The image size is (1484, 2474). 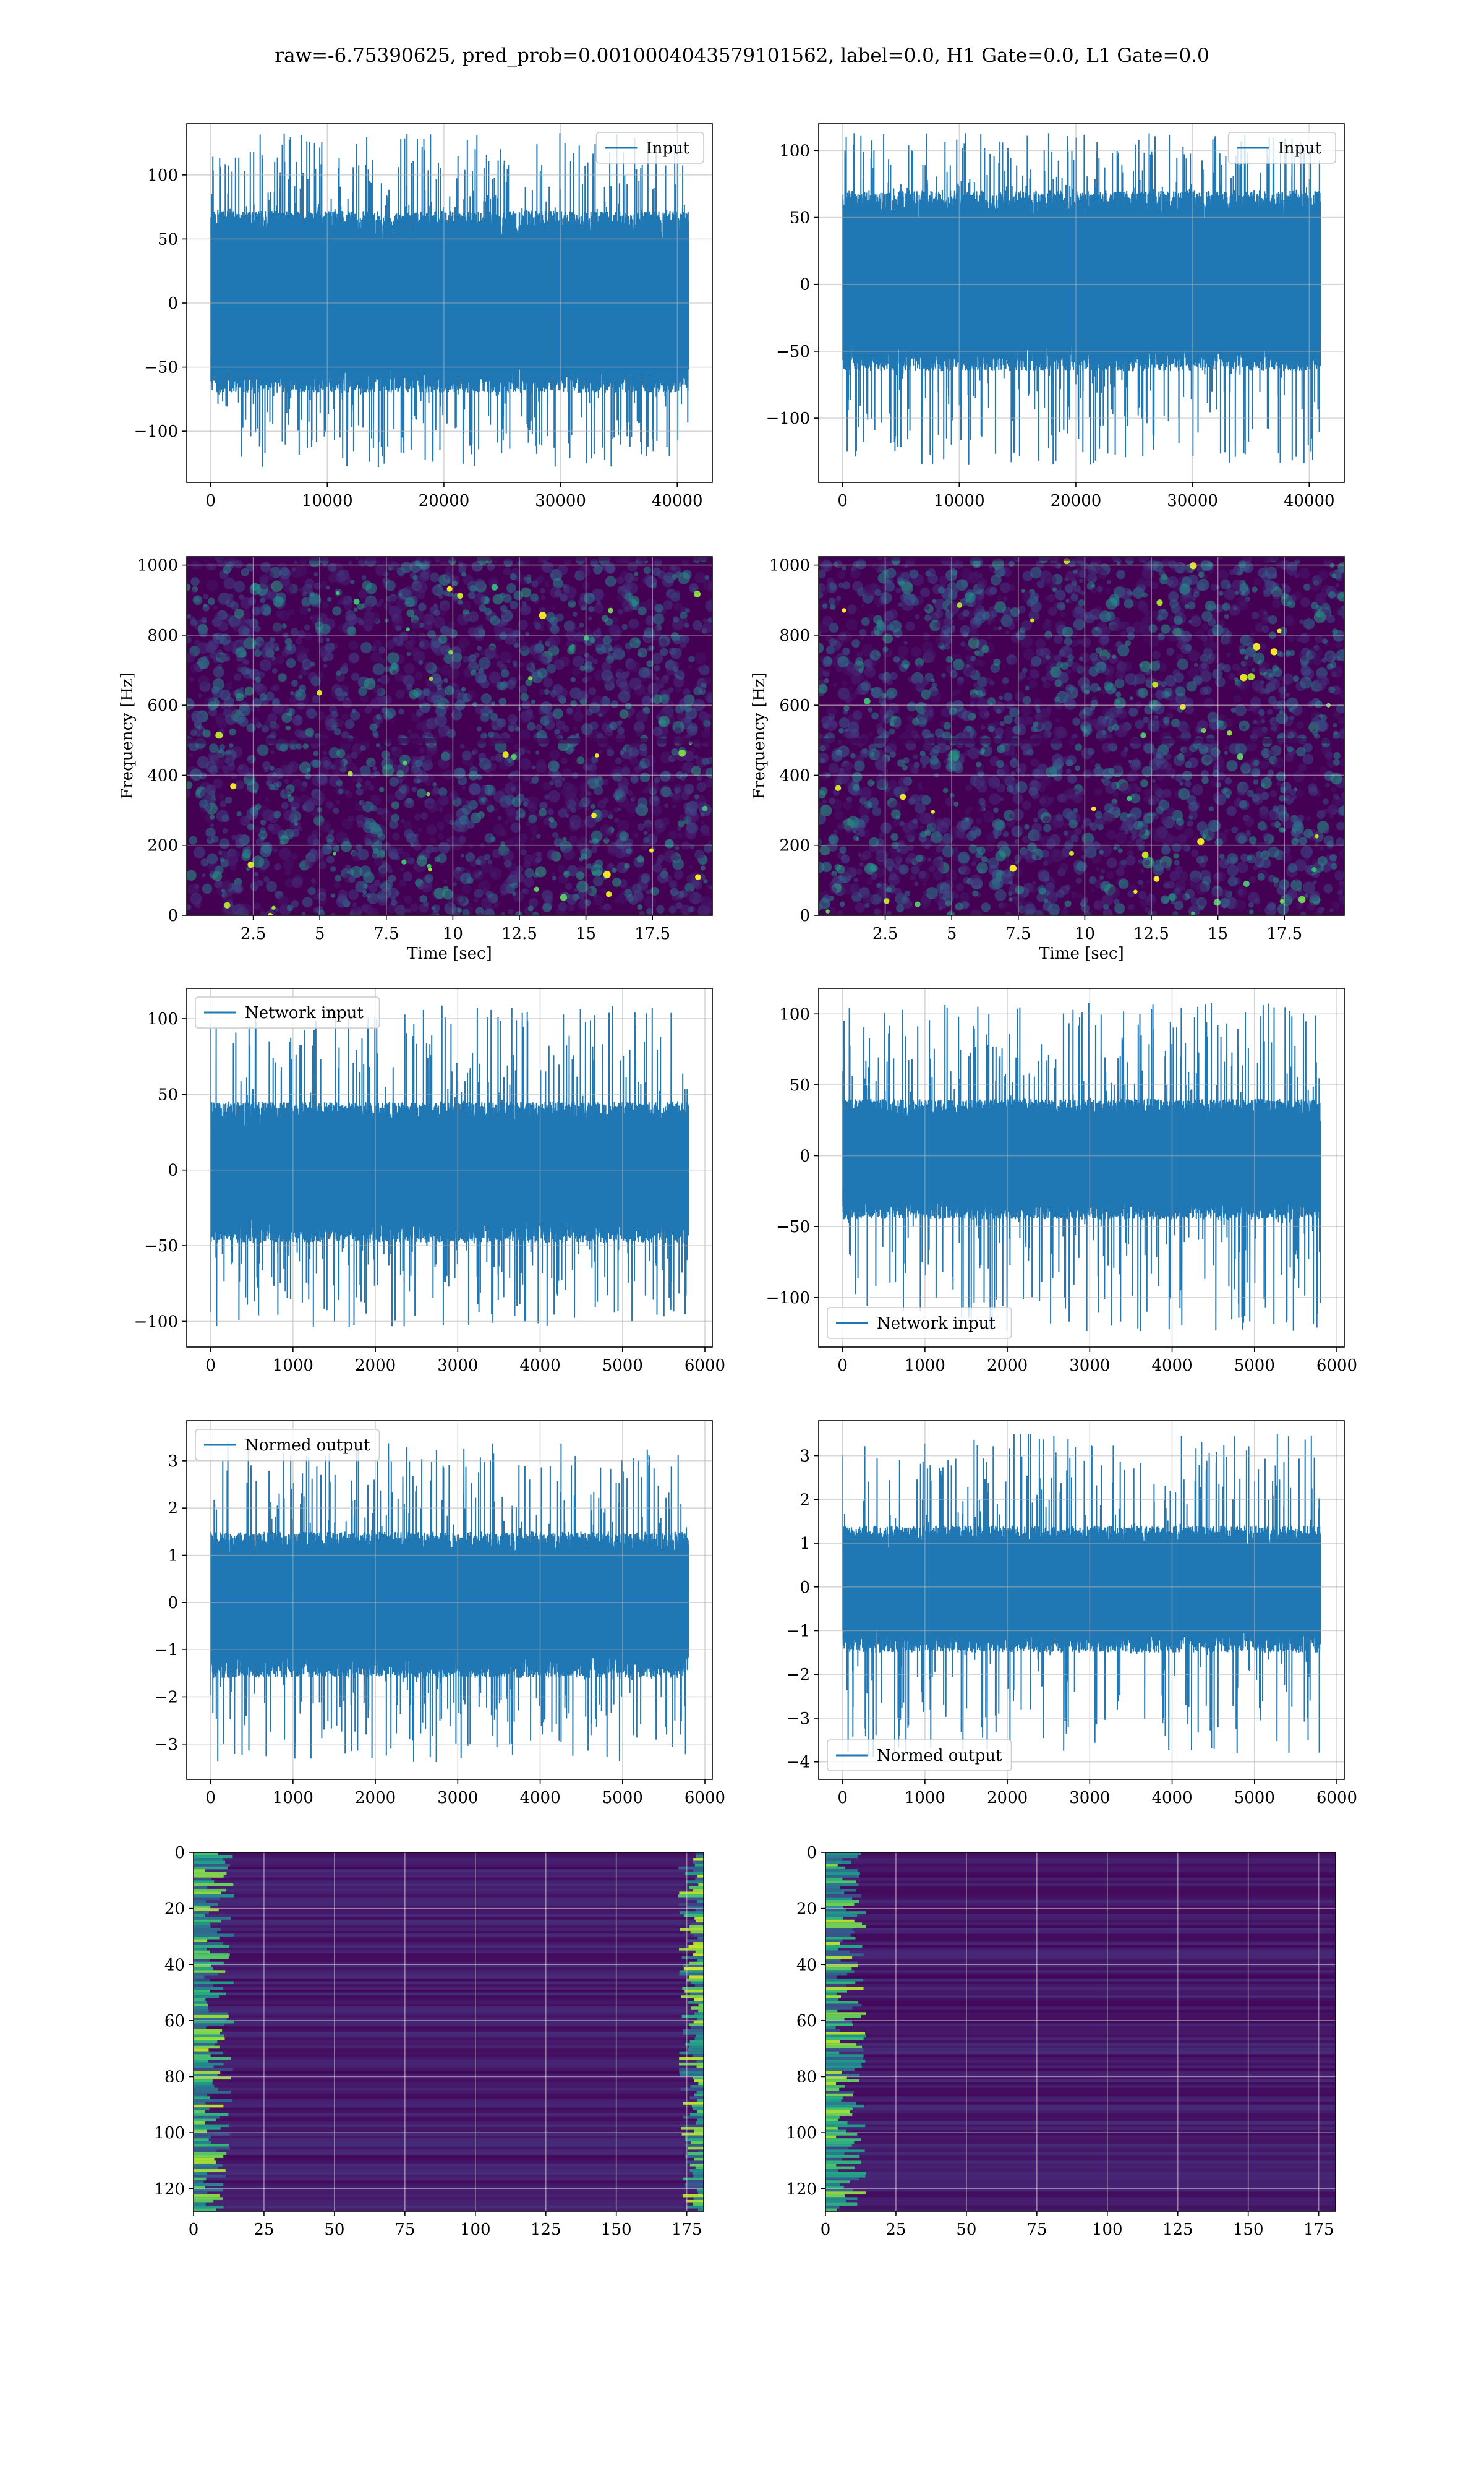 I want to click on l1-input-legend-label: Input, so click(x=1300, y=148).